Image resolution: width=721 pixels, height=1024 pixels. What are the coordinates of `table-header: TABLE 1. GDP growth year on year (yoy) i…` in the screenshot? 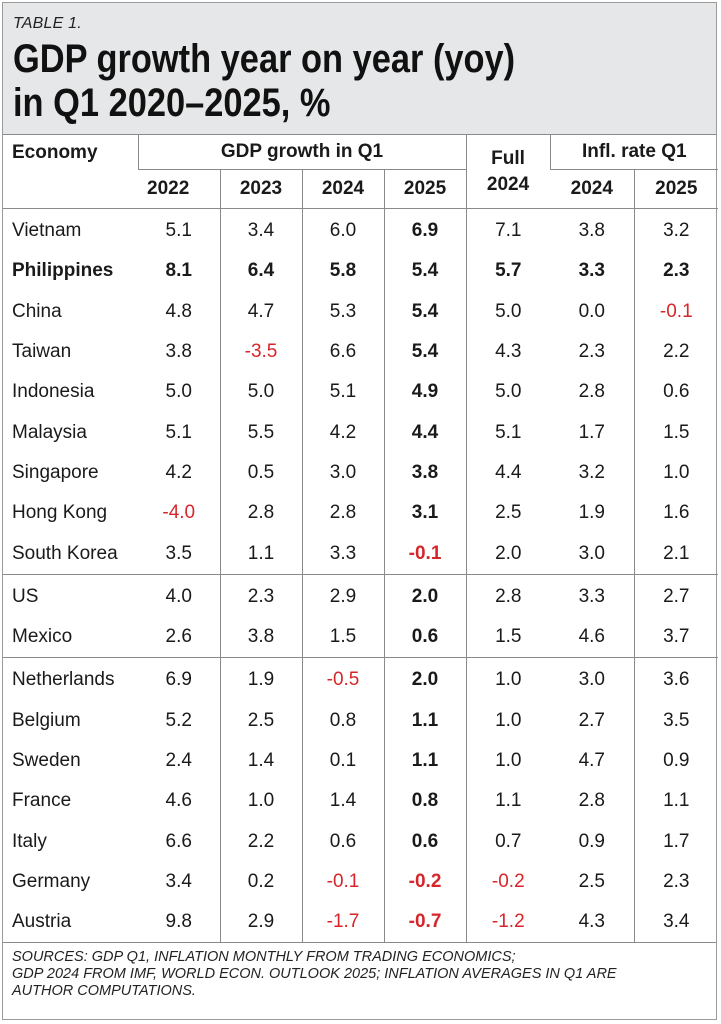 It's located at (359, 69).